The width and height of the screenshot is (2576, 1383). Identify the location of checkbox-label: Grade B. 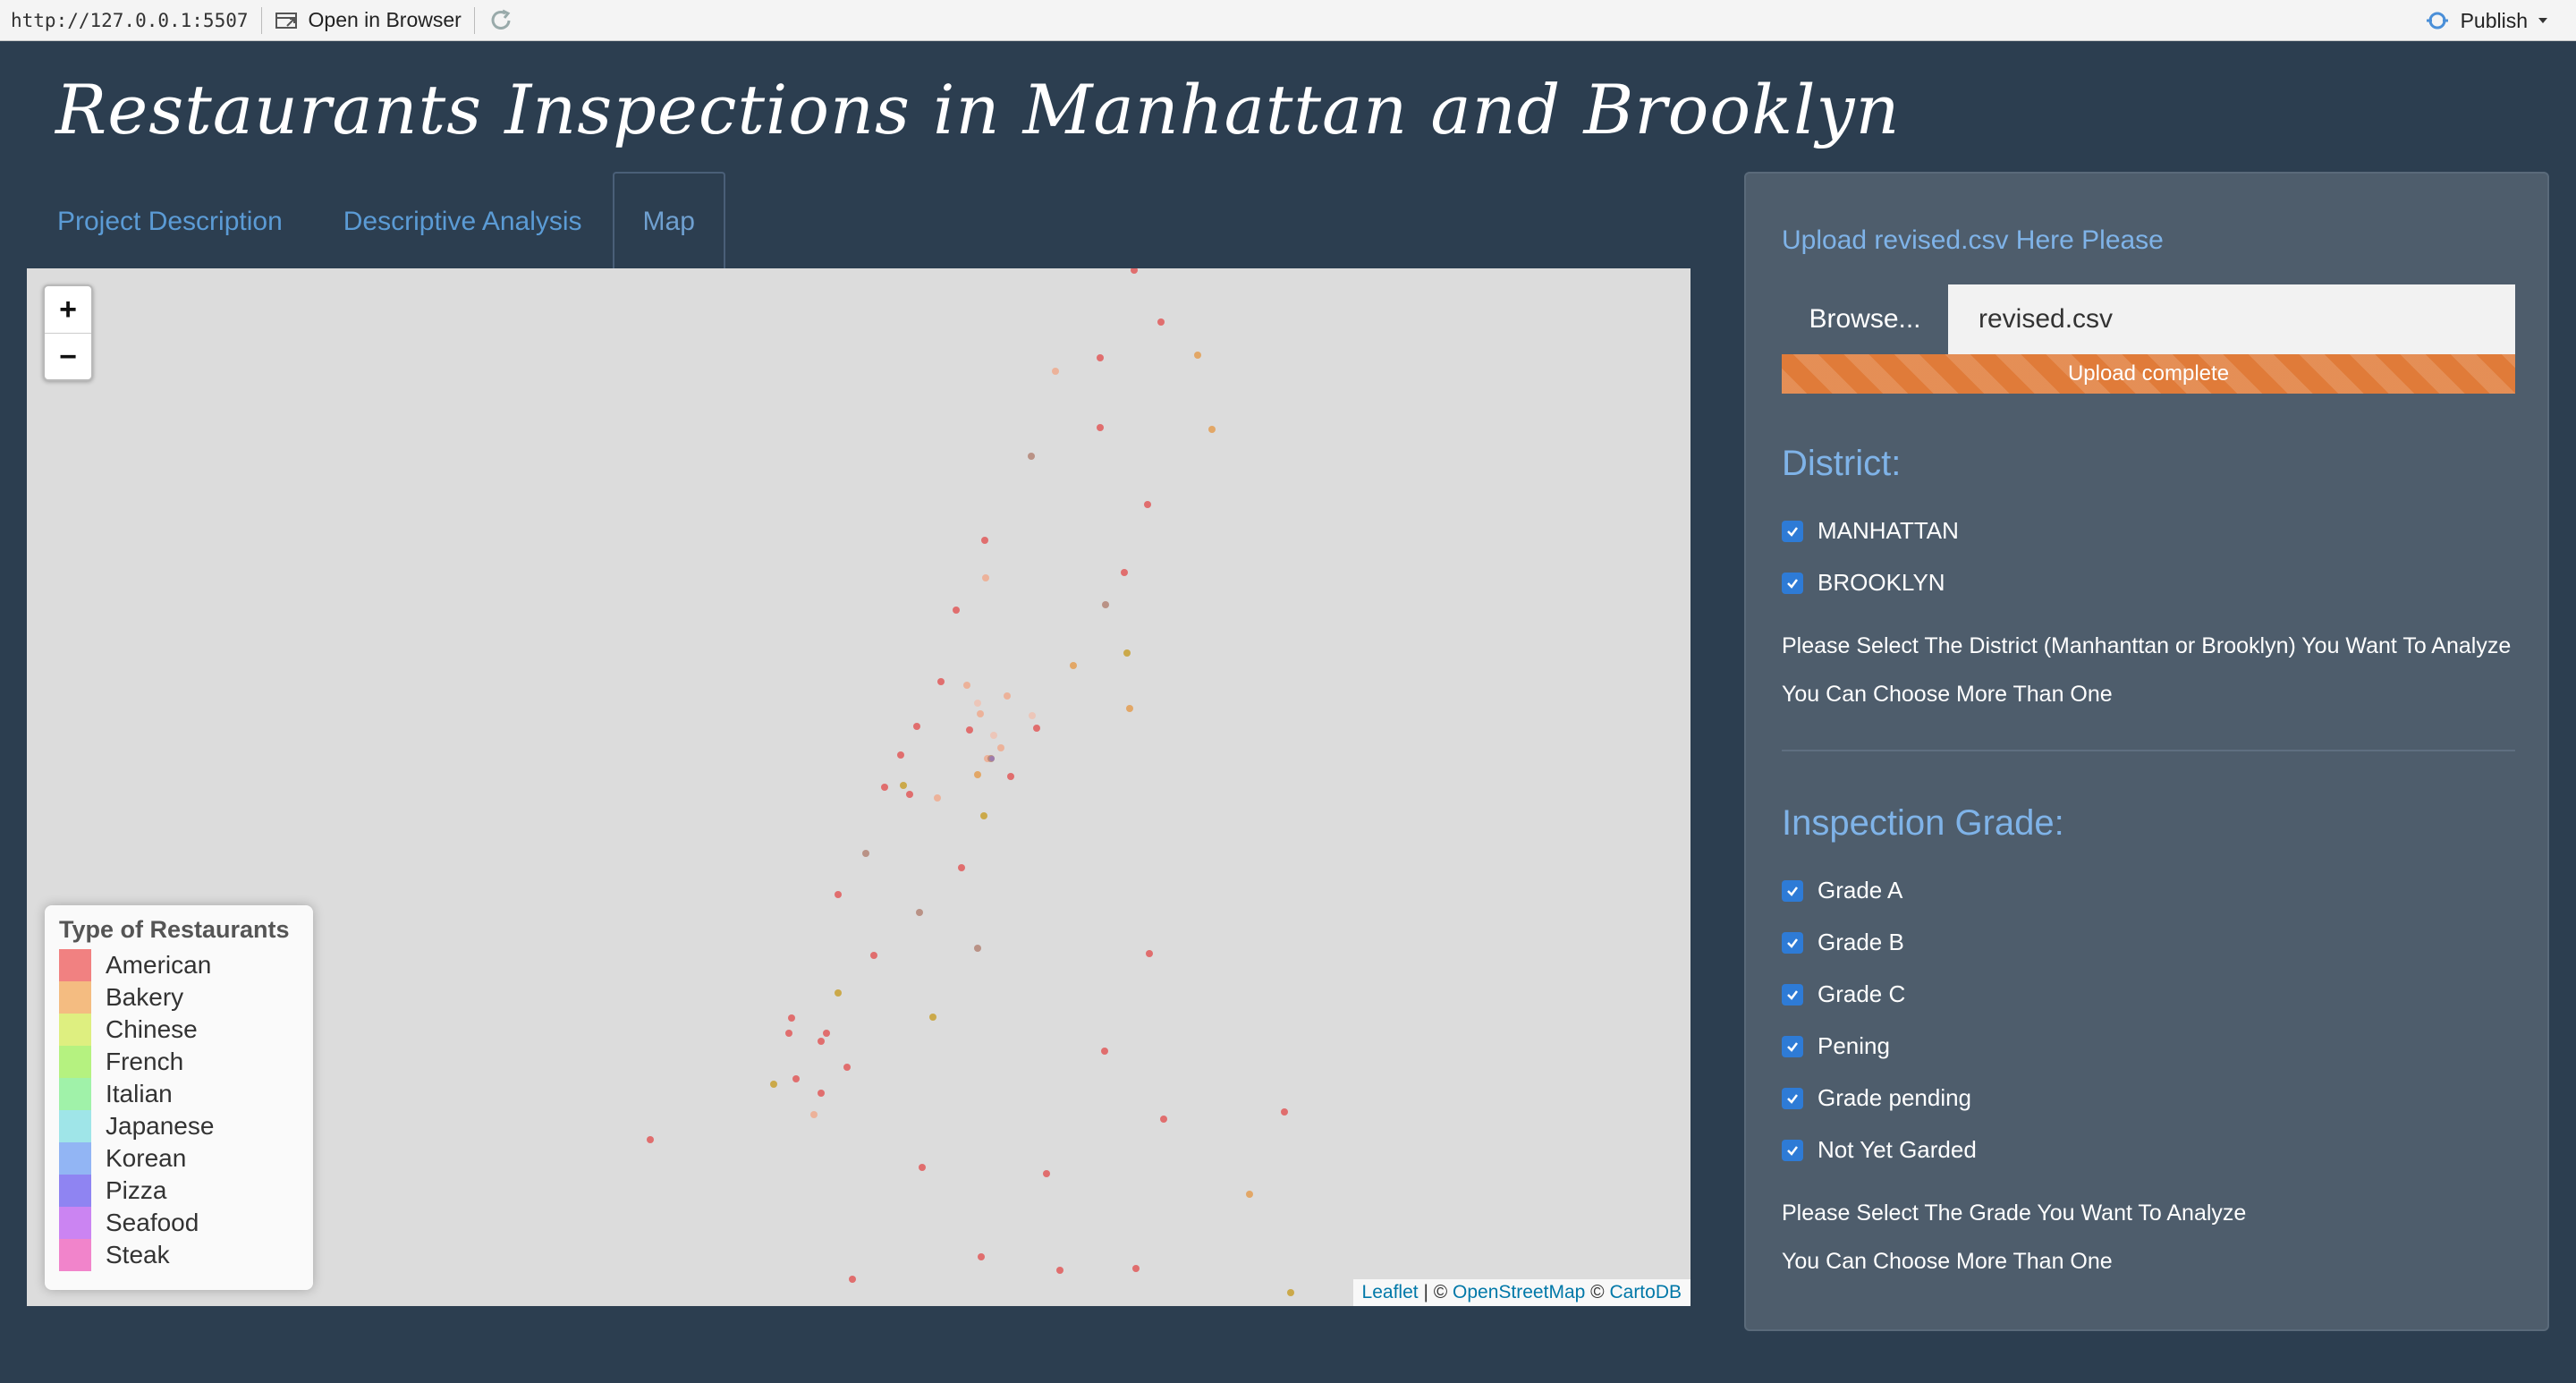
(1861, 942).